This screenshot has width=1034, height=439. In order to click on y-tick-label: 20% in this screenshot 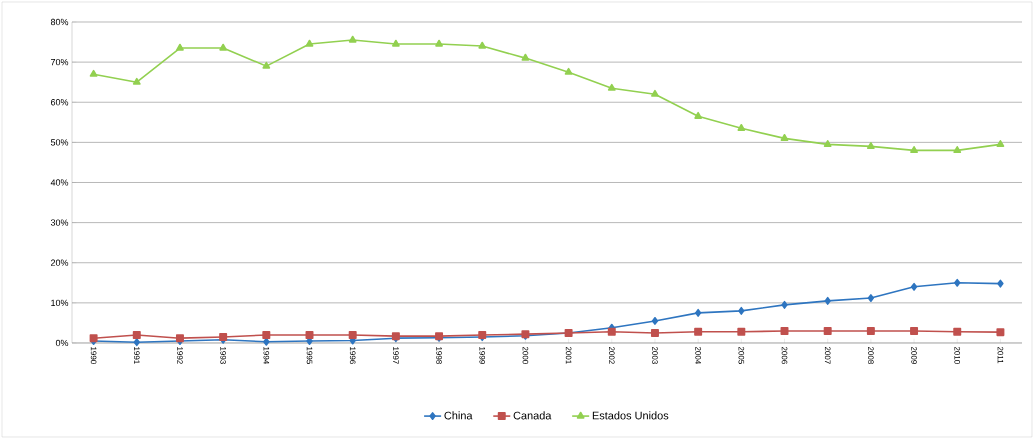, I will do `click(60, 262)`.